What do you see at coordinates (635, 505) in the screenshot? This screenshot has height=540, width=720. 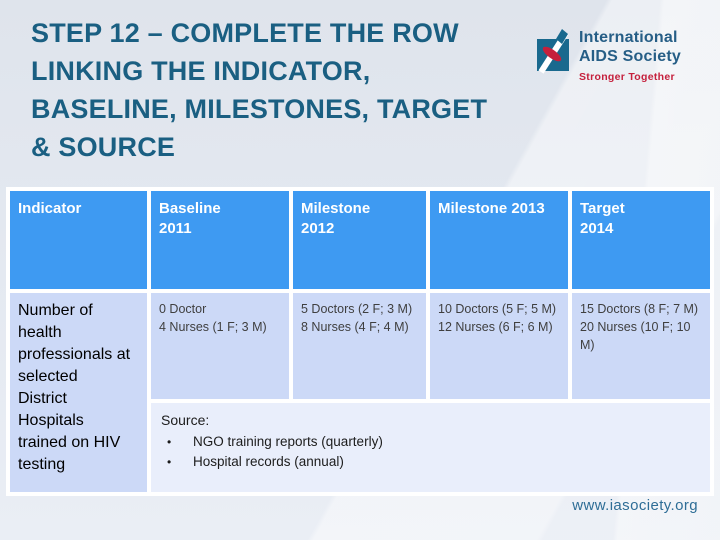 I see `footer-website-url: www.iasociety.org` at bounding box center [635, 505].